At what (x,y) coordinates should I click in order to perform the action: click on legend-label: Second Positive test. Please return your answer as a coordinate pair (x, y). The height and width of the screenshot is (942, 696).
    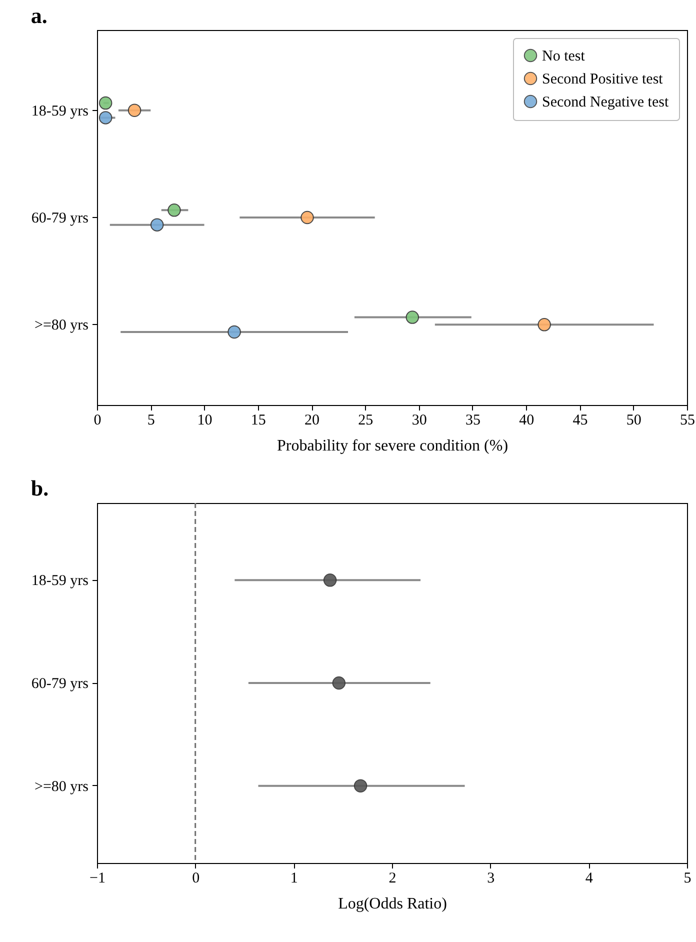
    Looking at the image, I should click on (603, 80).